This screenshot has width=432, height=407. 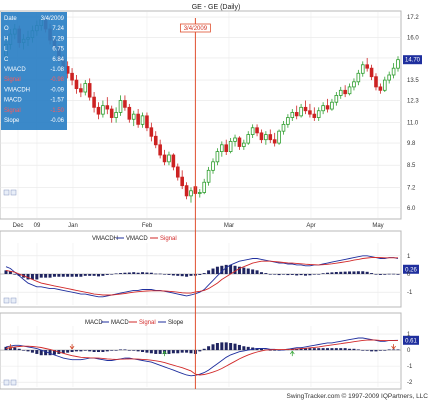 I want to click on zoom-in-button, so click(x=6, y=192).